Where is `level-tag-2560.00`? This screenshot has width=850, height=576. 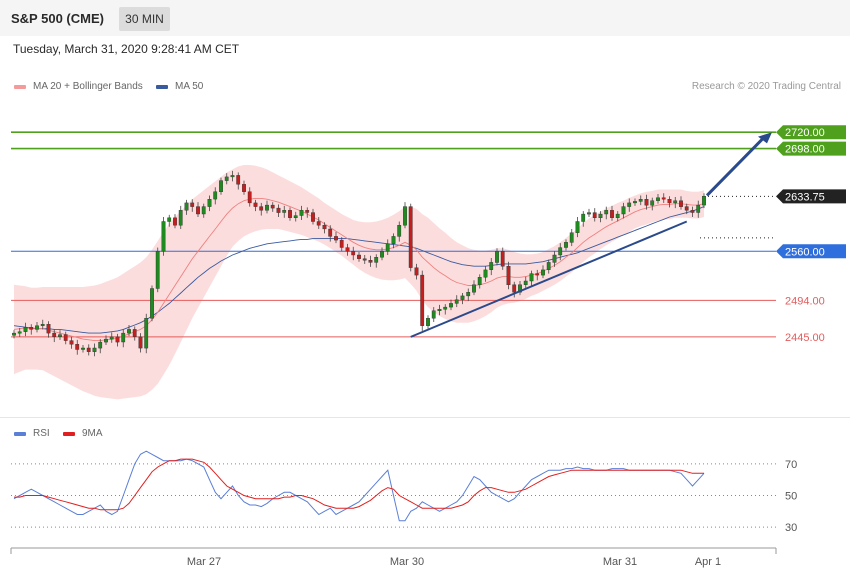
level-tag-2560.00 is located at coordinates (811, 251).